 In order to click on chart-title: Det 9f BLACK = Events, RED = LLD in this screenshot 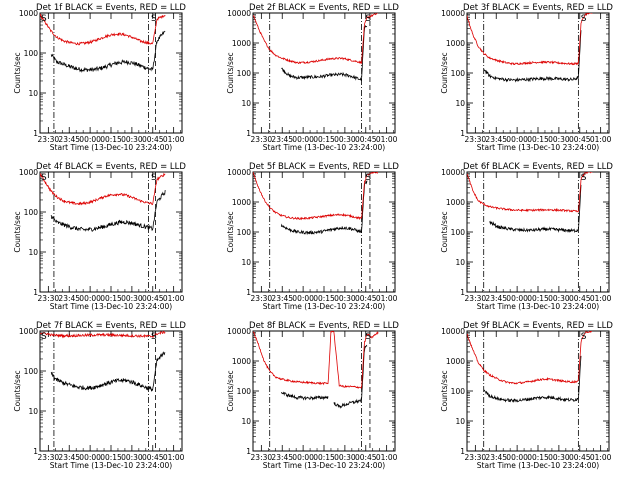, I will do `click(538, 326)`.